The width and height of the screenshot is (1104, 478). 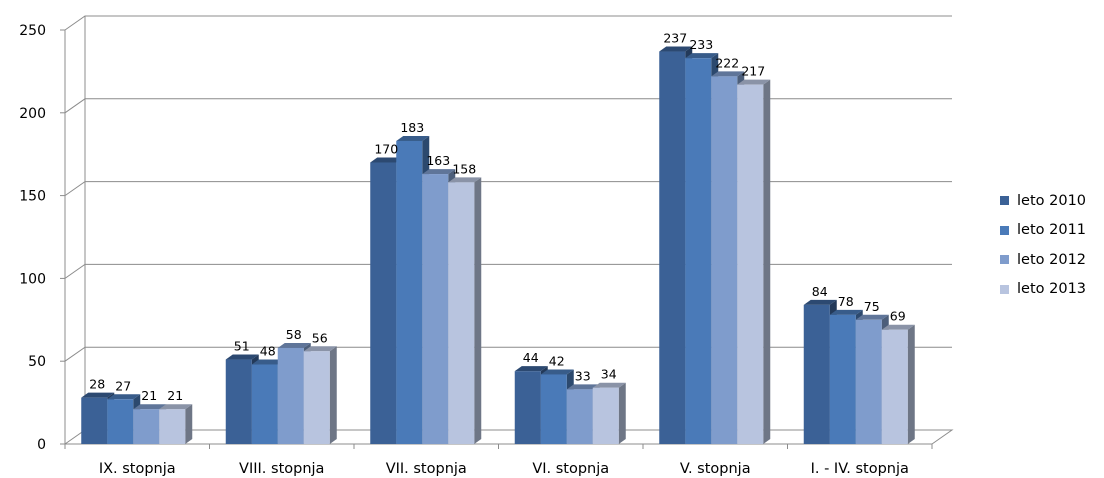 What do you see at coordinates (412, 127) in the screenshot?
I see `data-label: 183` at bounding box center [412, 127].